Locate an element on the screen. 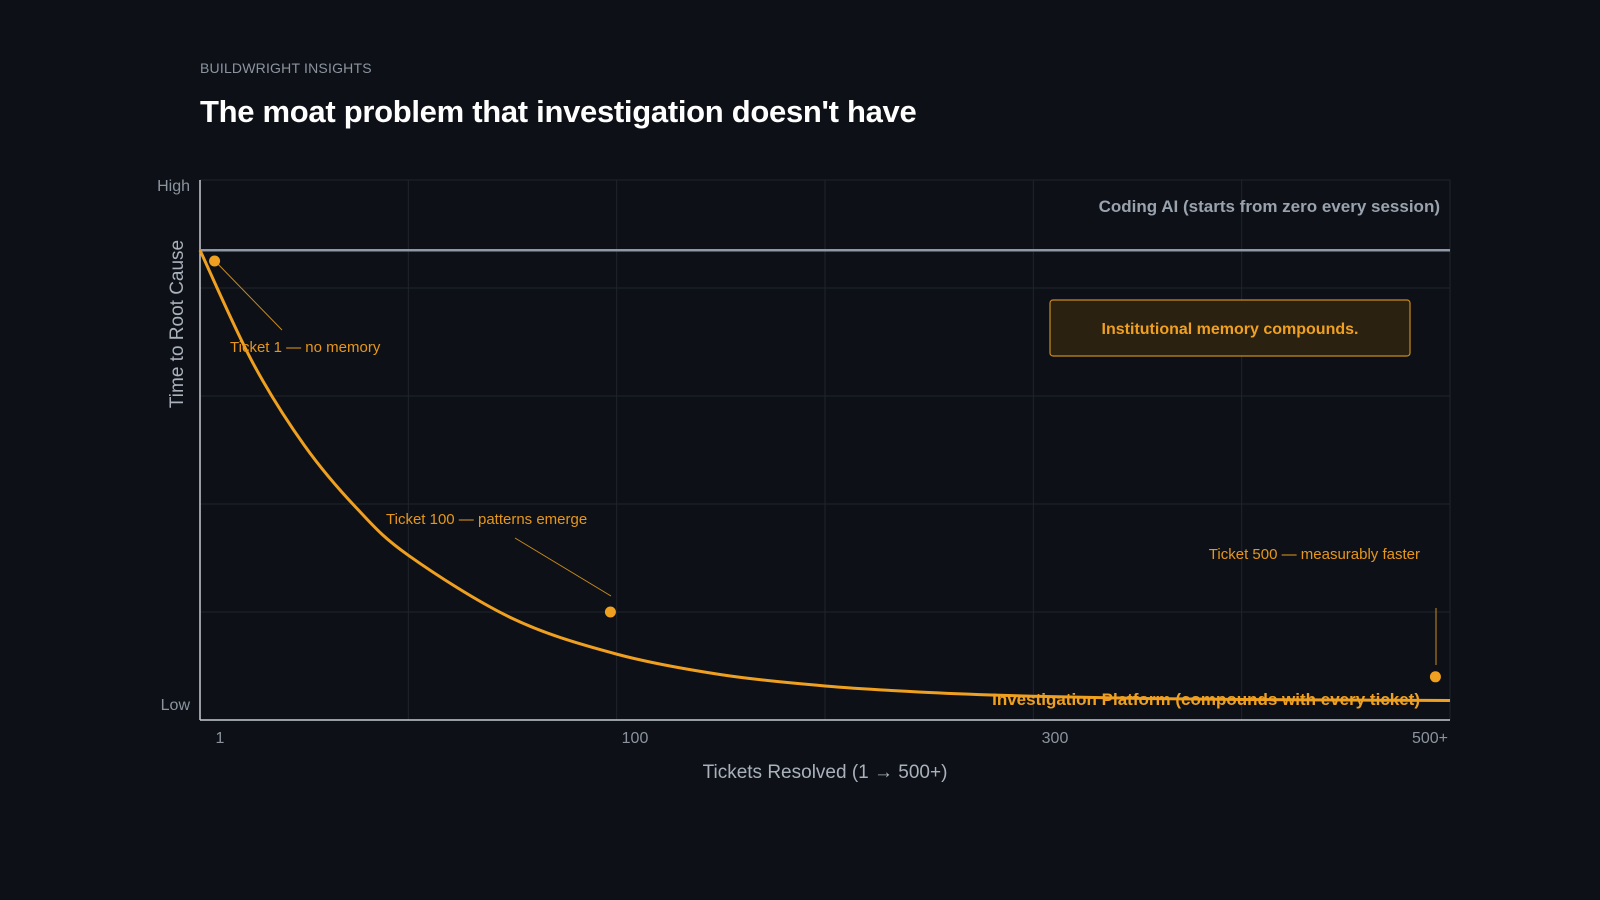  annotation-ticket-100: Ticket 100 — patterns emerge is located at coordinates (486, 519).